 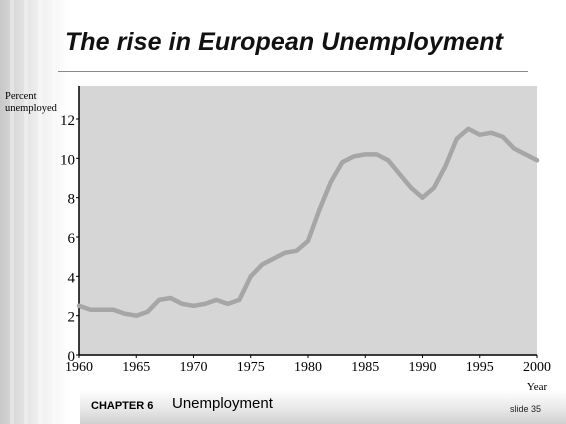 What do you see at coordinates (537, 367) in the screenshot?
I see `x-tick-label: 2000` at bounding box center [537, 367].